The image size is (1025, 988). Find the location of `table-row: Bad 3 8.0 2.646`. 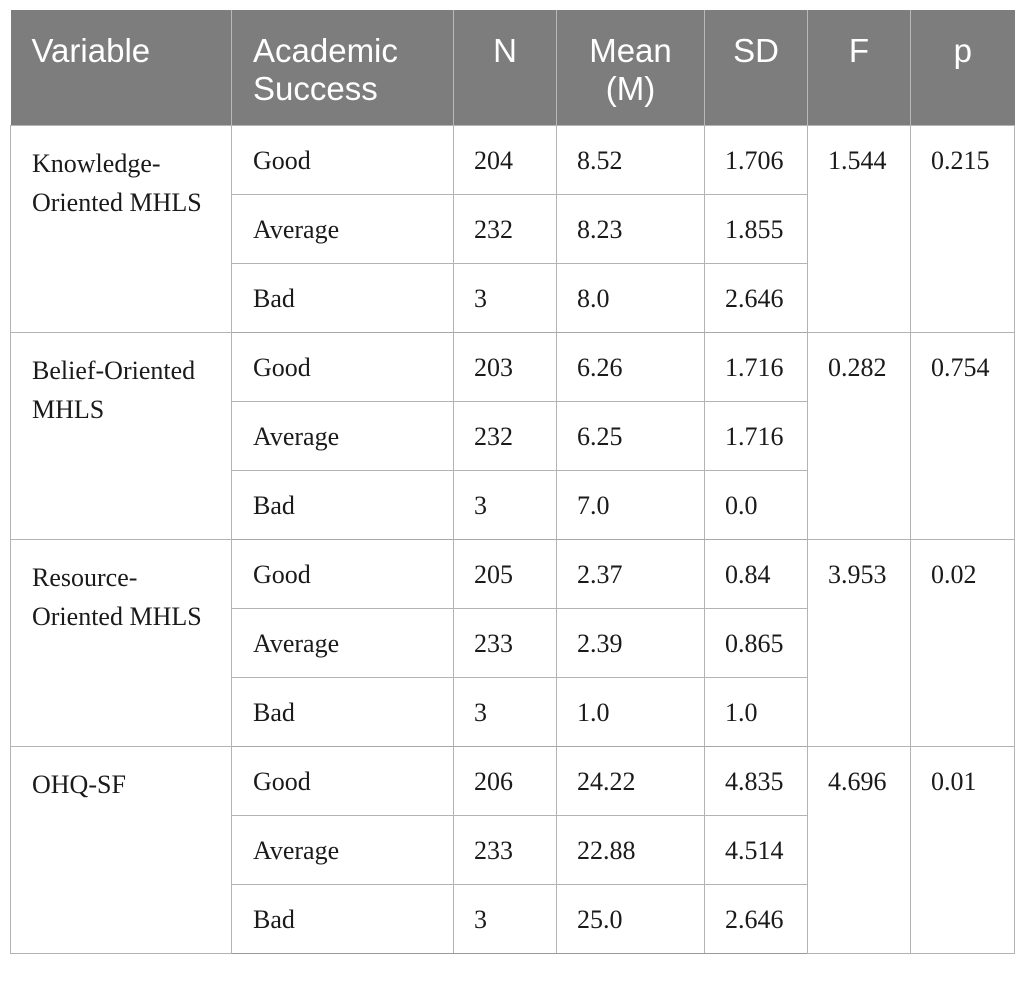

table-row: Bad 3 8.0 2.646 is located at coordinates (513, 297).